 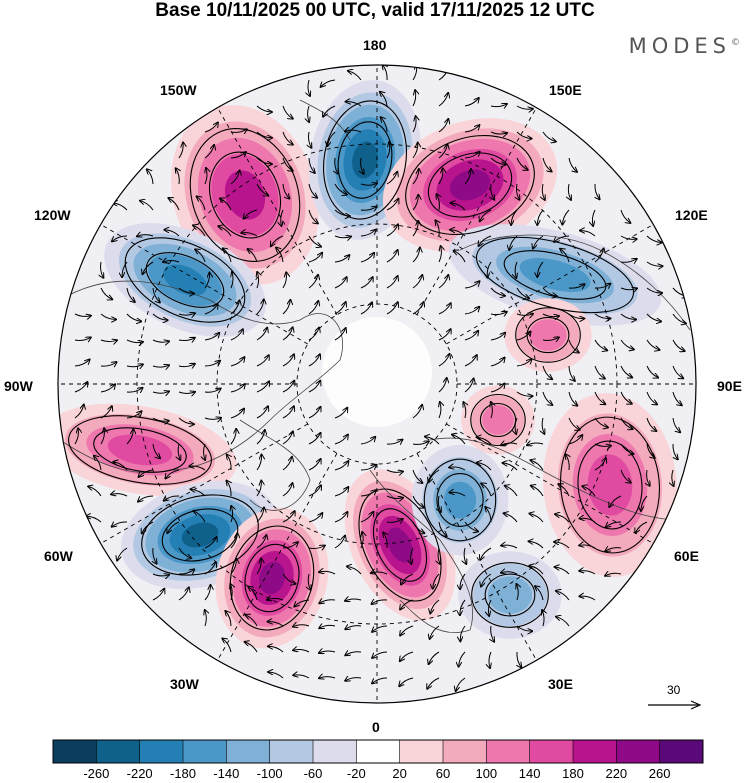 What do you see at coordinates (498, 420) in the screenshot?
I see `contour-ural-high` at bounding box center [498, 420].